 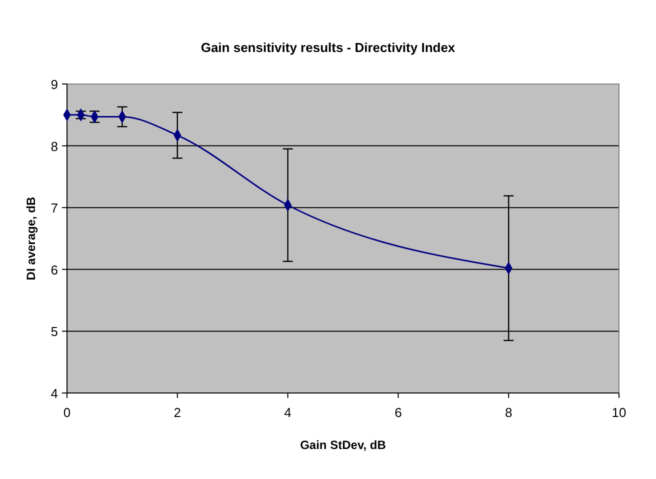 I want to click on x-tick-label: 6, so click(x=398, y=412).